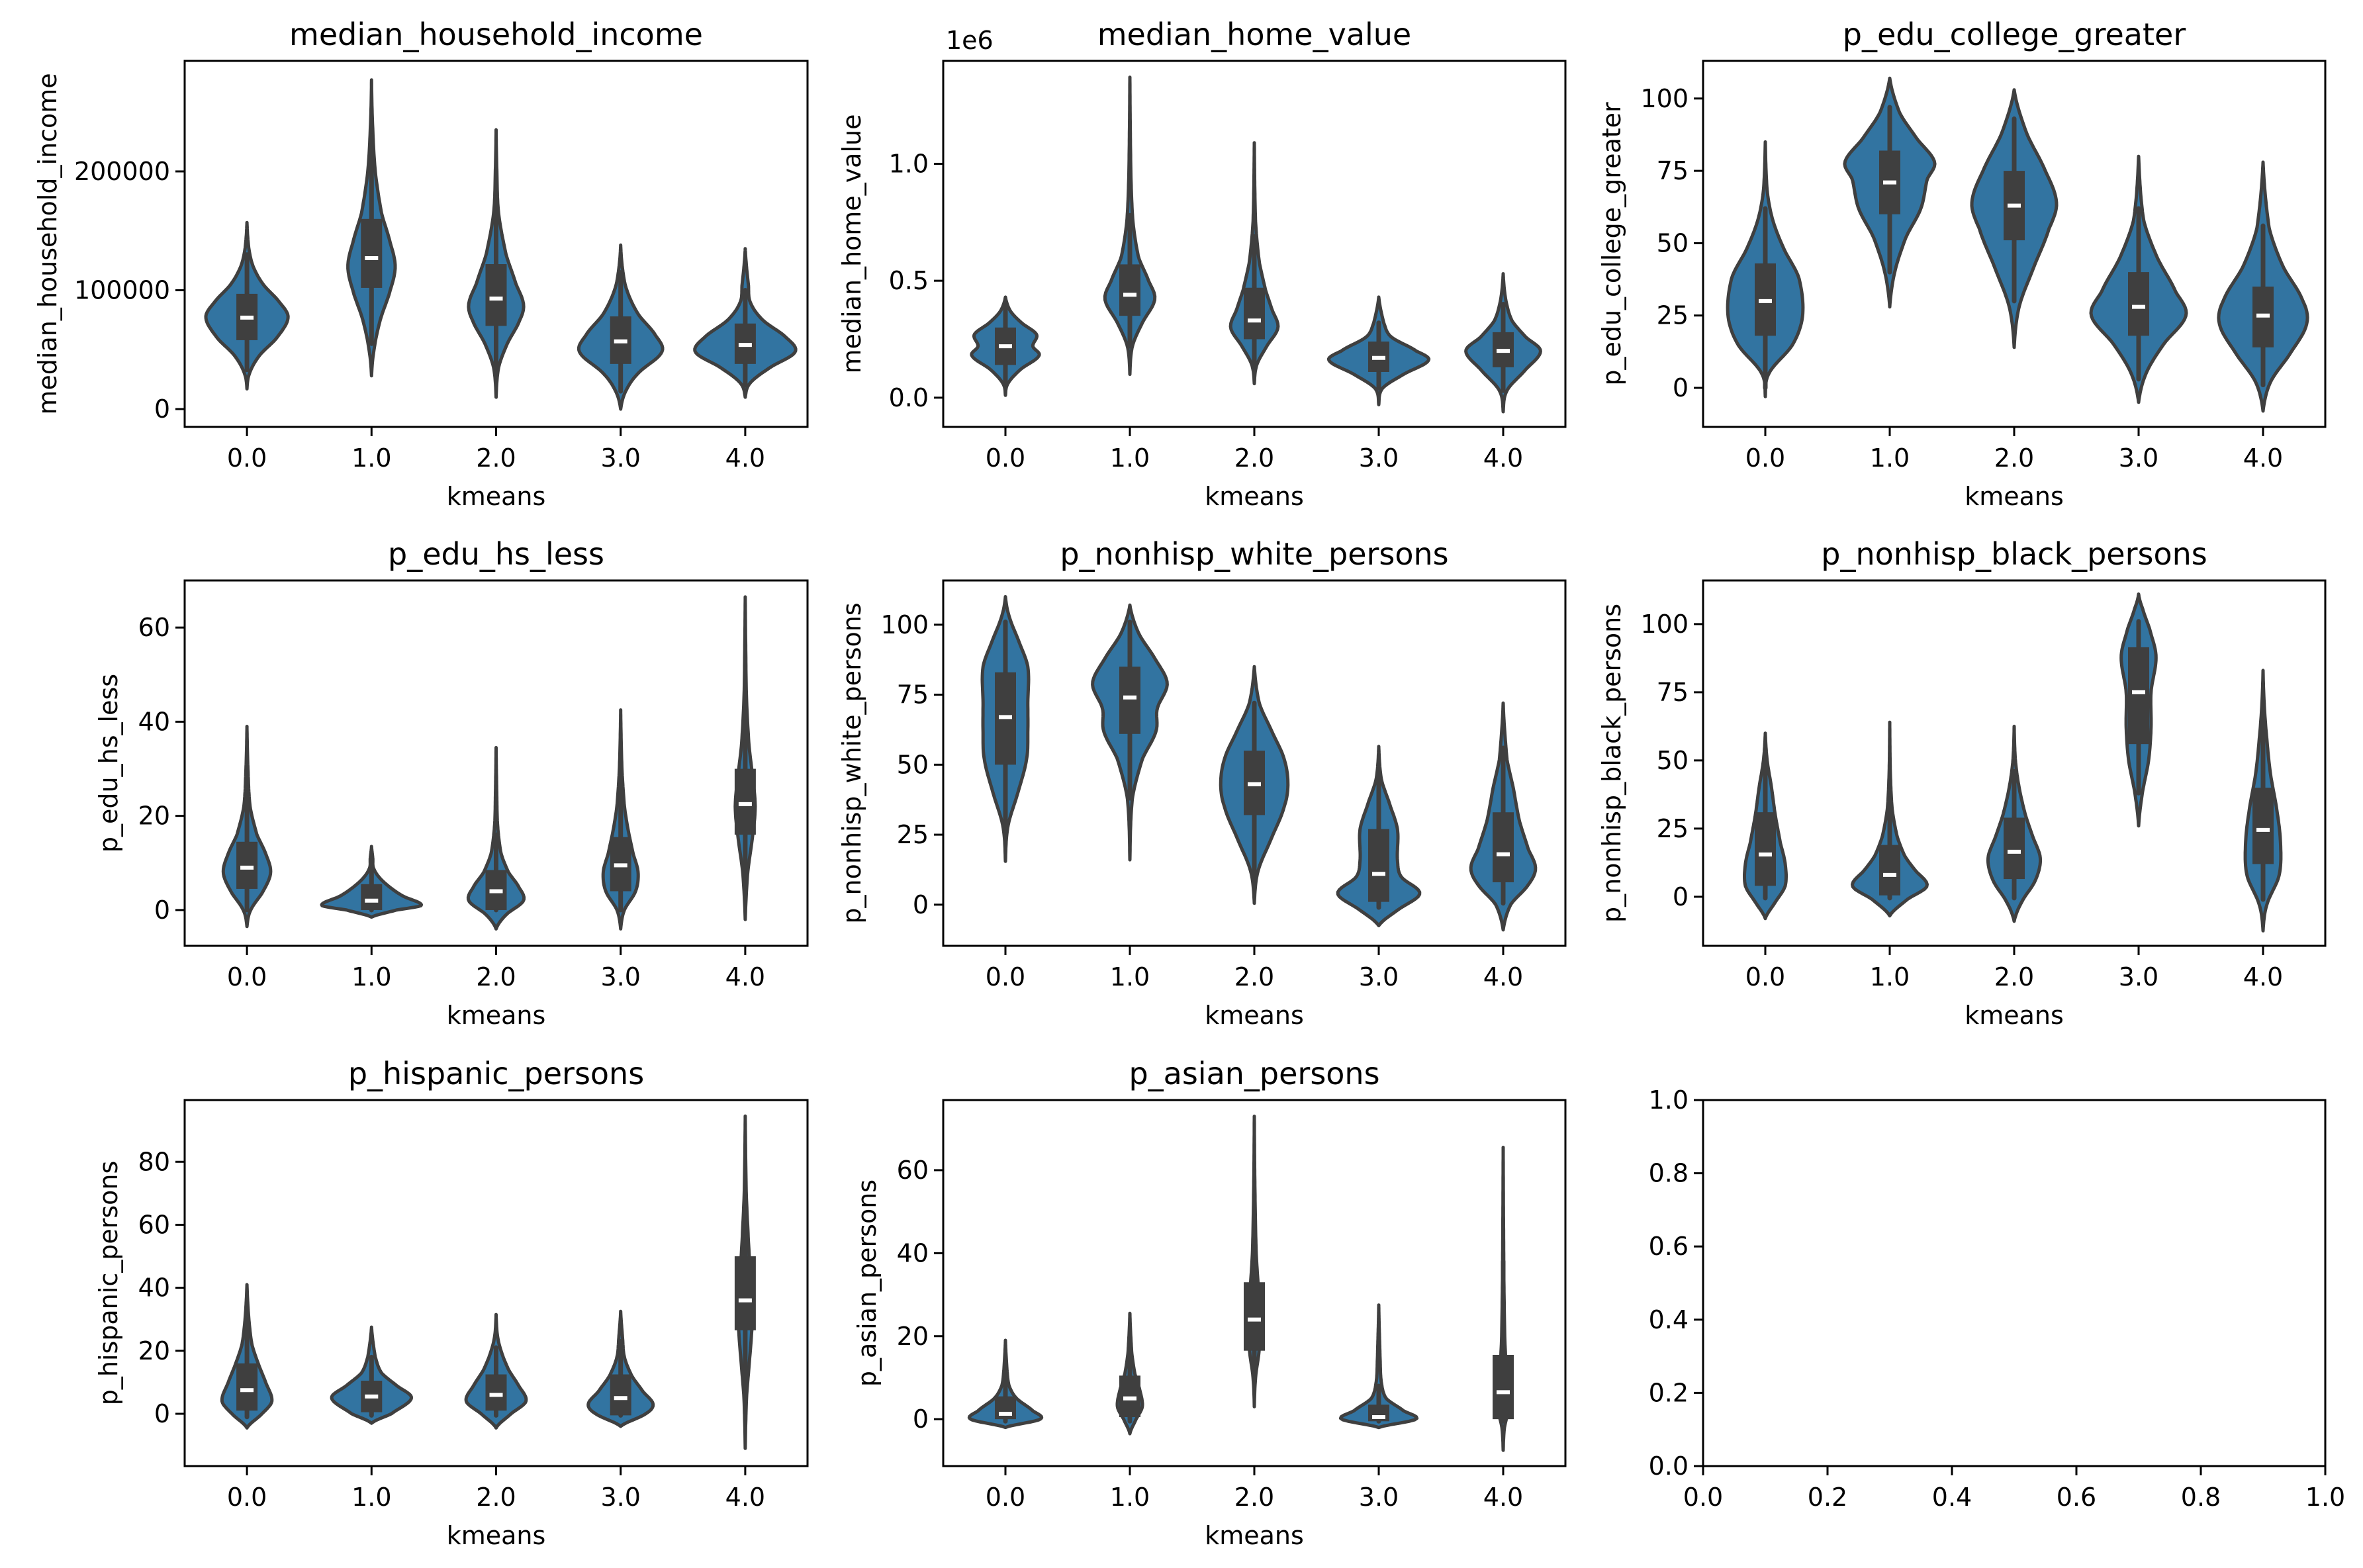  I want to click on y-tick-label: 0.4, so click(1669, 1319).